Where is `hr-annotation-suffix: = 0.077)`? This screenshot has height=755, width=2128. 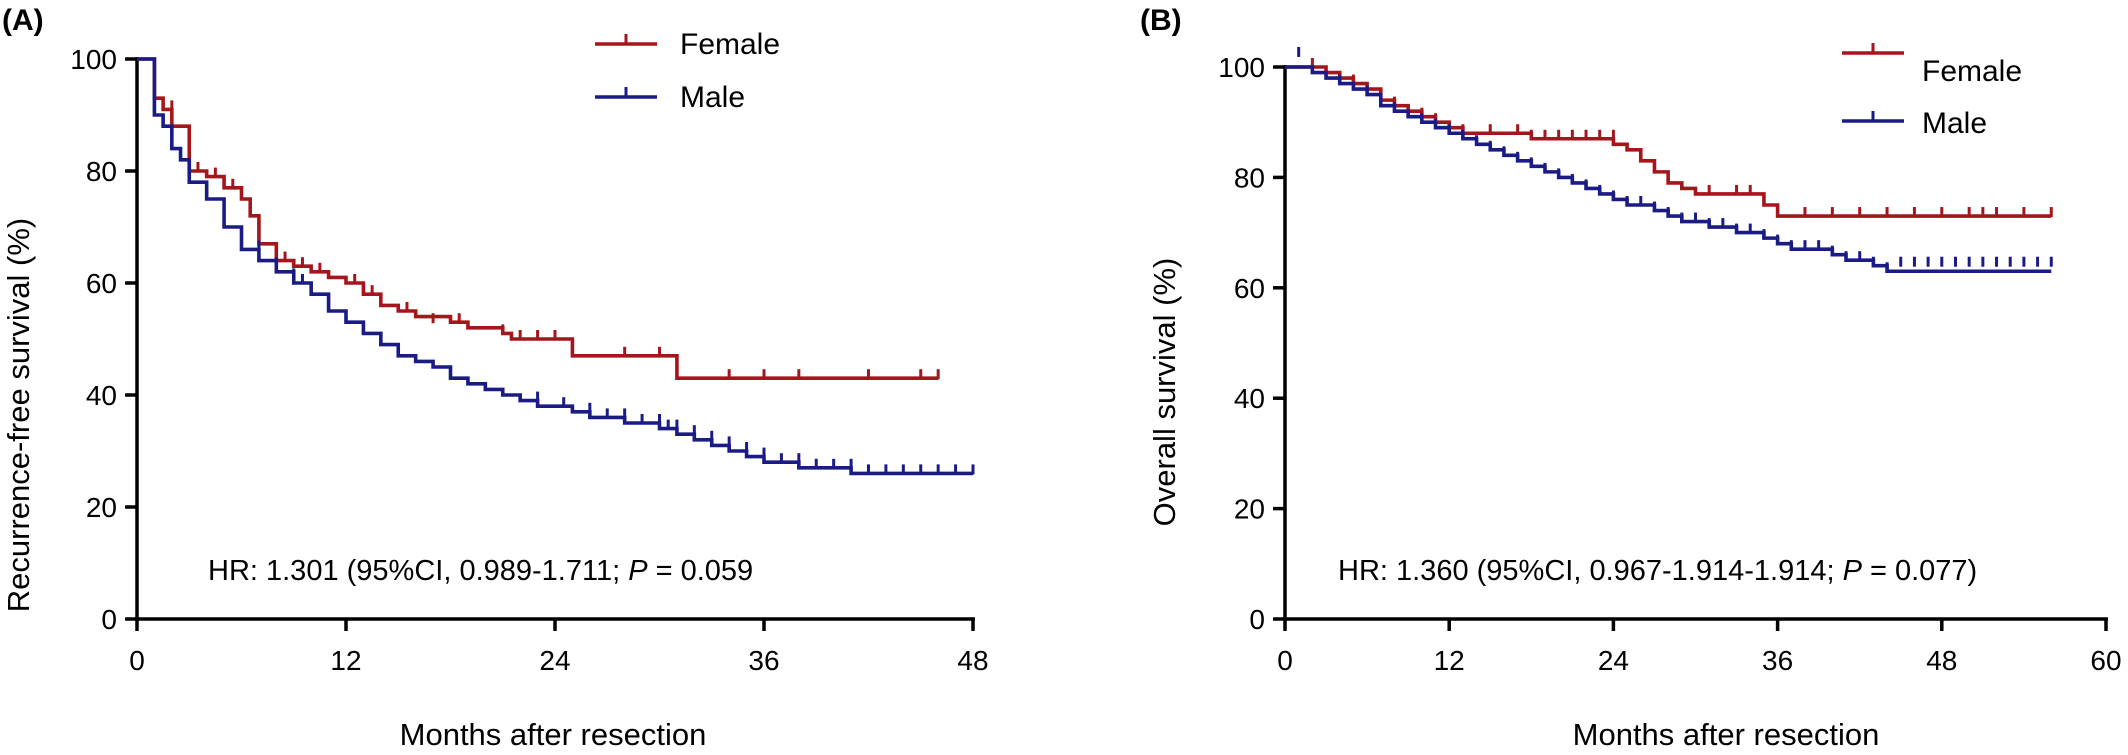 hr-annotation-suffix: = 0.077) is located at coordinates (1919, 571).